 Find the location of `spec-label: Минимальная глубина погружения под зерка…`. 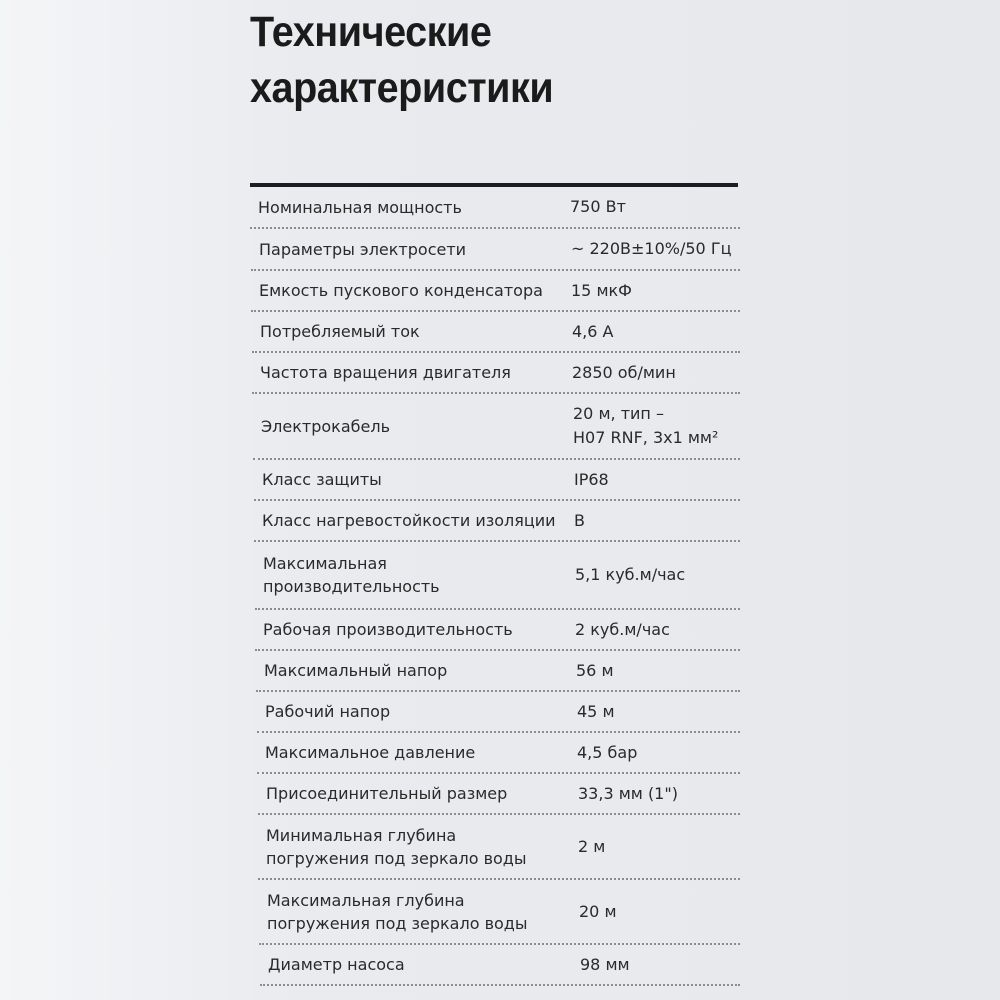

spec-label: Минимальная глубина погружения под зерка… is located at coordinates (396, 846).